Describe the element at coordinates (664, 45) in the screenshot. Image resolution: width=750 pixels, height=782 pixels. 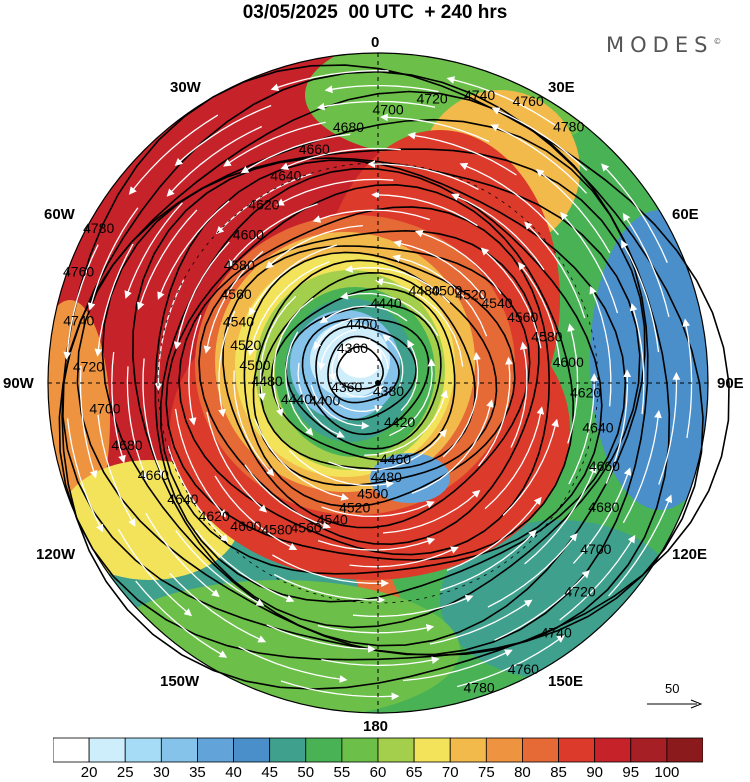
I see `brand-logo: MODES©` at that location.